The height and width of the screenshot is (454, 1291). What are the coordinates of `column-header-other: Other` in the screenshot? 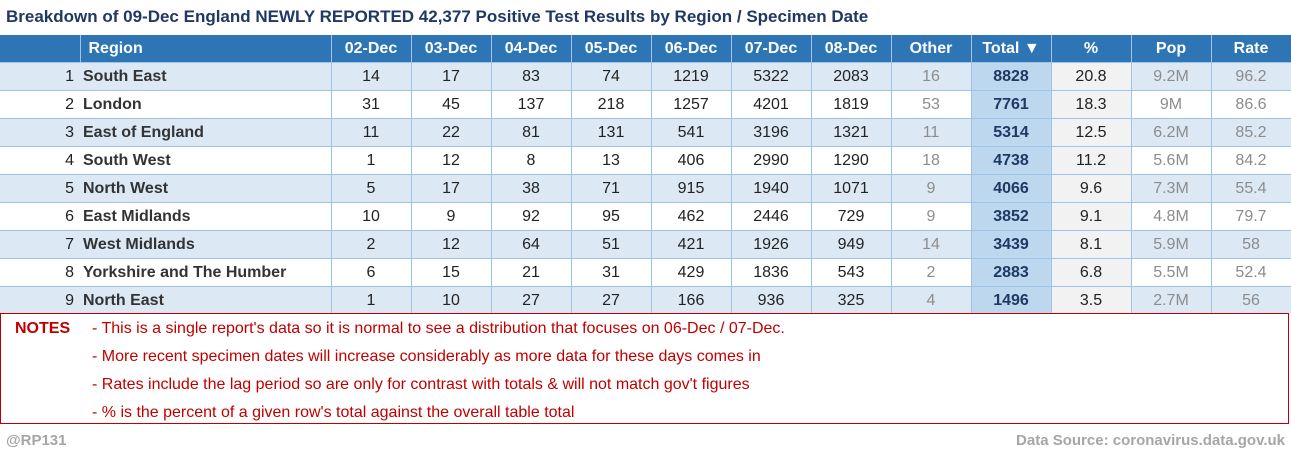 It's located at (931, 49).